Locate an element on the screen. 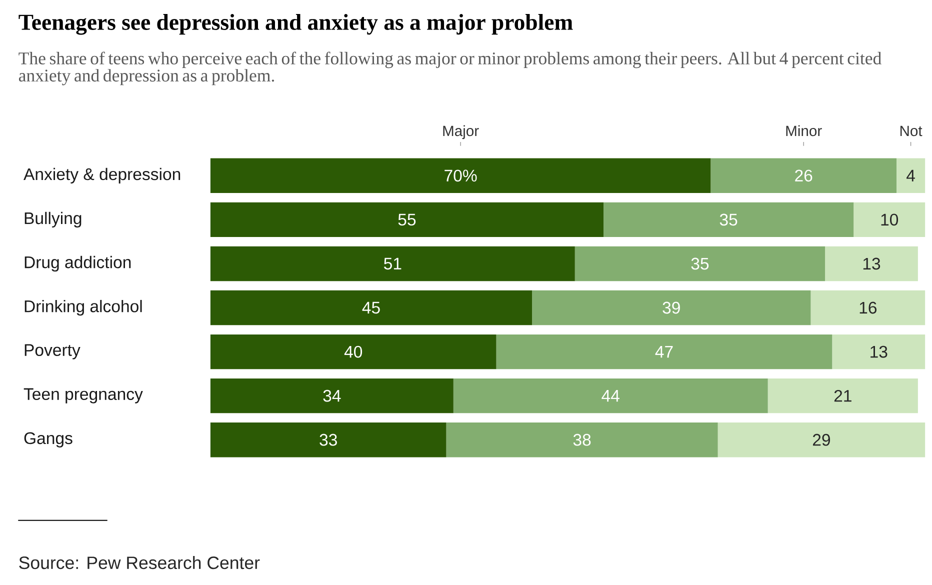  data-label: 16 is located at coordinates (868, 308).